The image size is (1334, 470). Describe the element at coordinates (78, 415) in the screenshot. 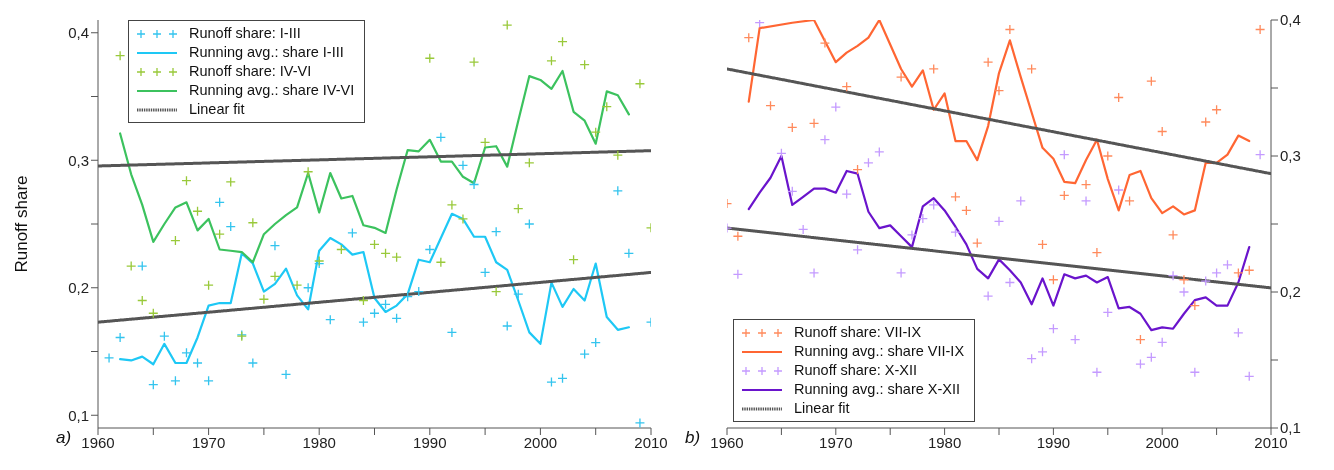

I see `y-tick-label: 0,1` at that location.